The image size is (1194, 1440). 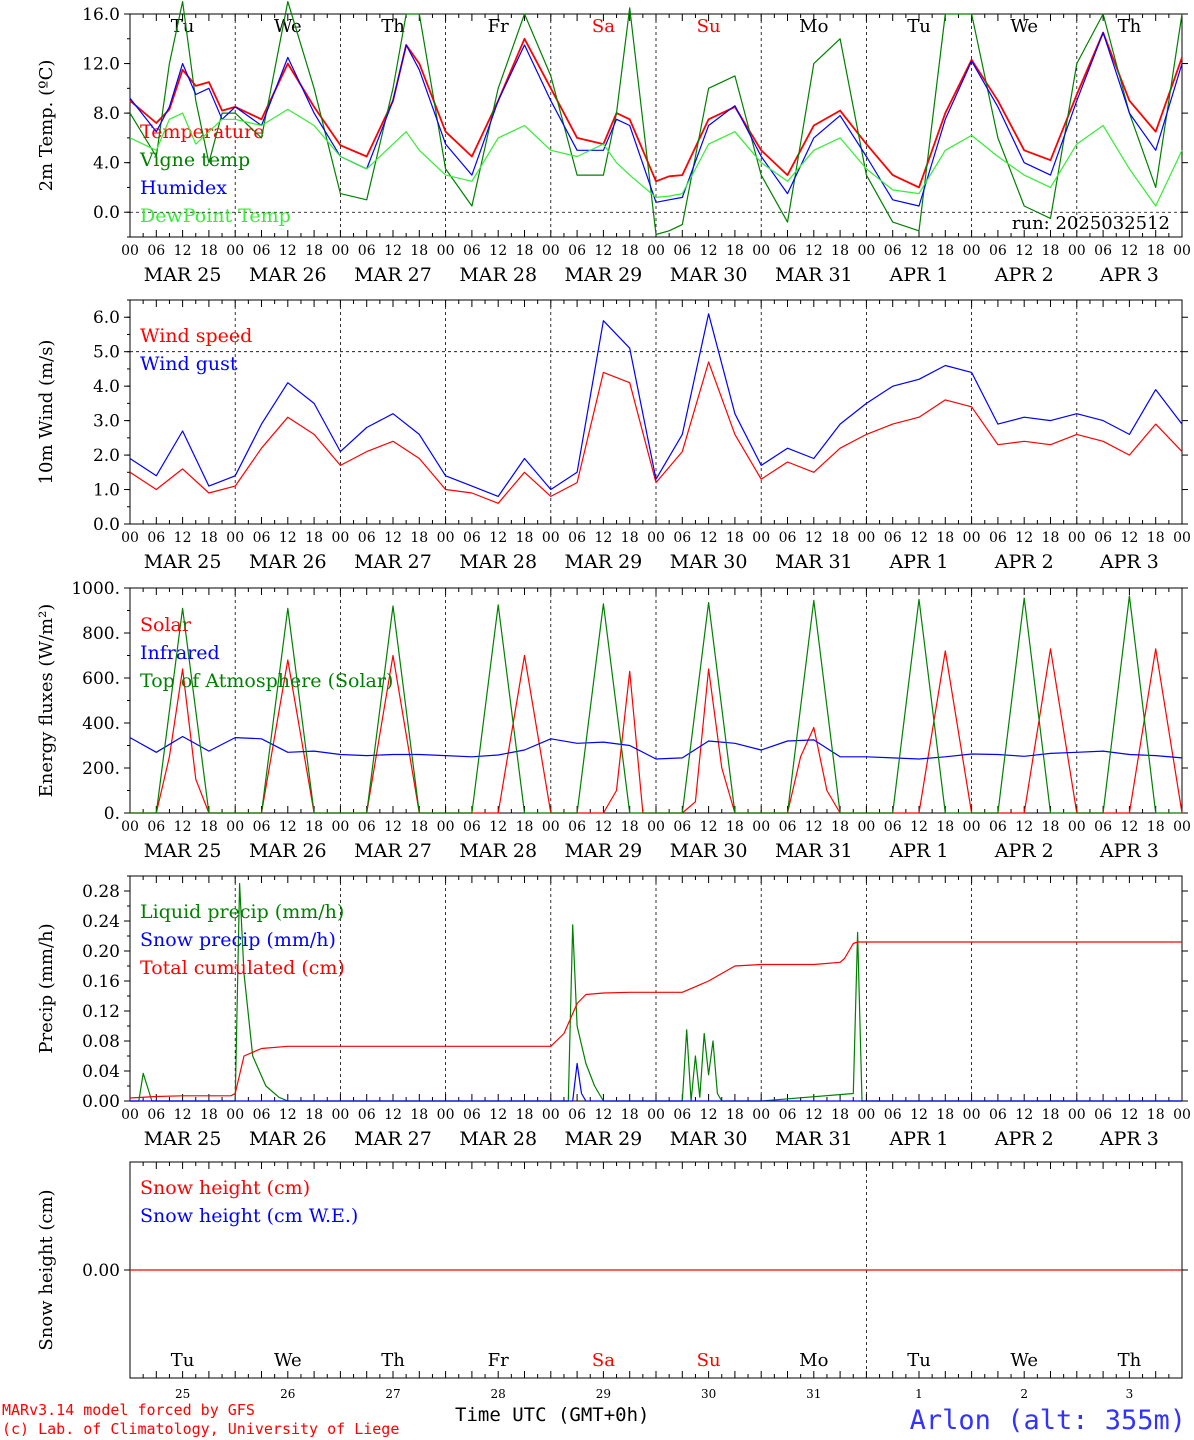 What do you see at coordinates (46, 701) in the screenshot?
I see `y-axis-label: Energy fluxes (W/m²)` at bounding box center [46, 701].